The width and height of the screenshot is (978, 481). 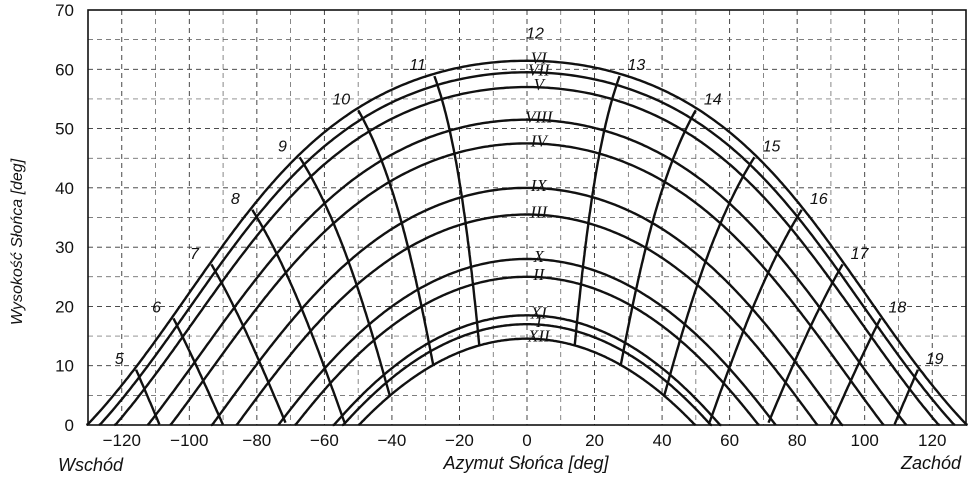 What do you see at coordinates (932, 440) in the screenshot?
I see `x-tick-label: 120` at bounding box center [932, 440].